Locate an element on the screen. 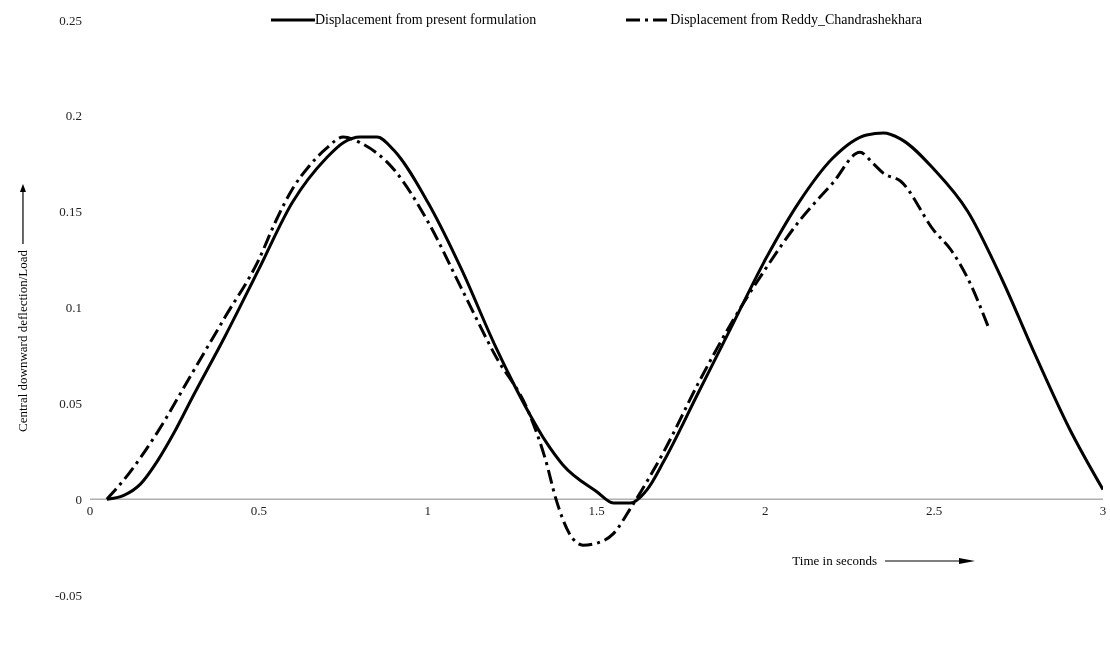 The height and width of the screenshot is (672, 1110). y-tick-label: 0.1 is located at coordinates (73, 308).